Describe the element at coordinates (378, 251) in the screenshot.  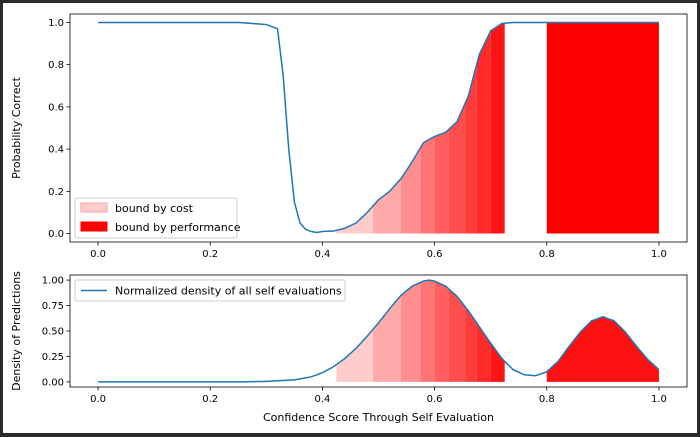
I see `probability-x-ticks: 0.0 0.2 0.4 0.6 0.8 1.0` at that location.